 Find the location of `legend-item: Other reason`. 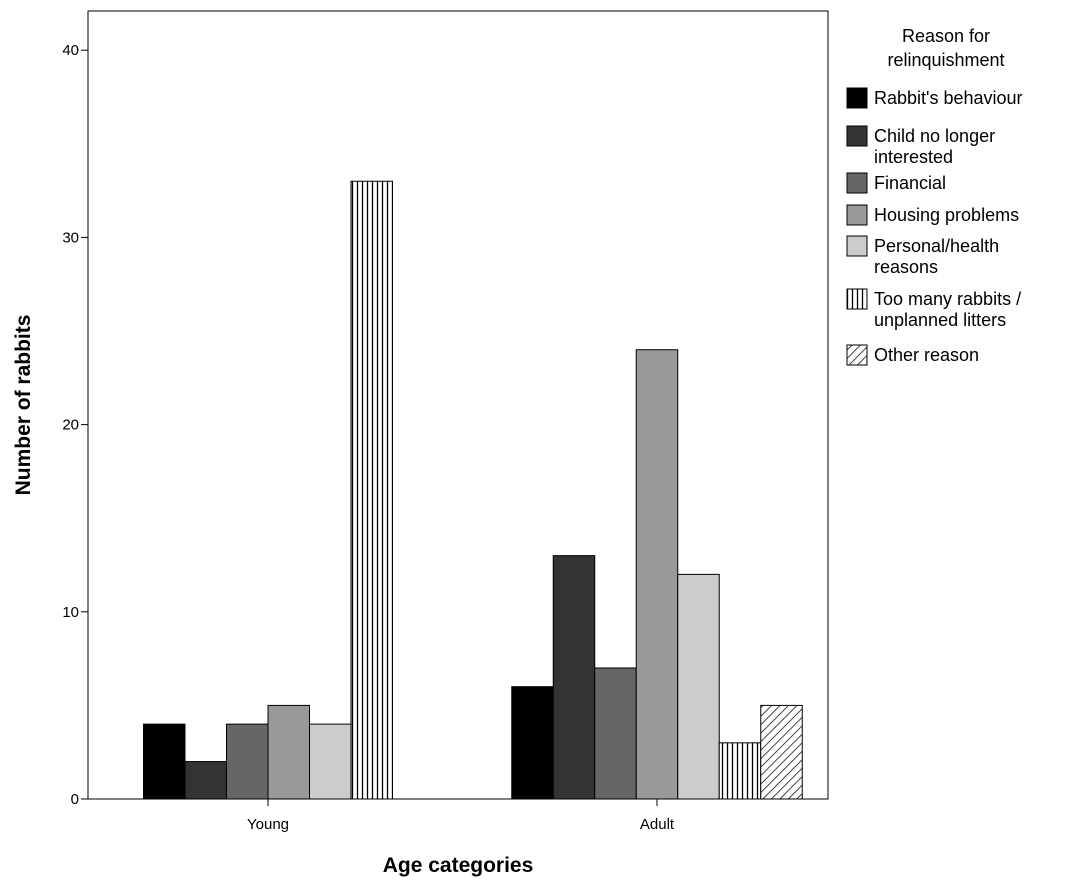

legend-item: Other reason is located at coordinates (912, 355).